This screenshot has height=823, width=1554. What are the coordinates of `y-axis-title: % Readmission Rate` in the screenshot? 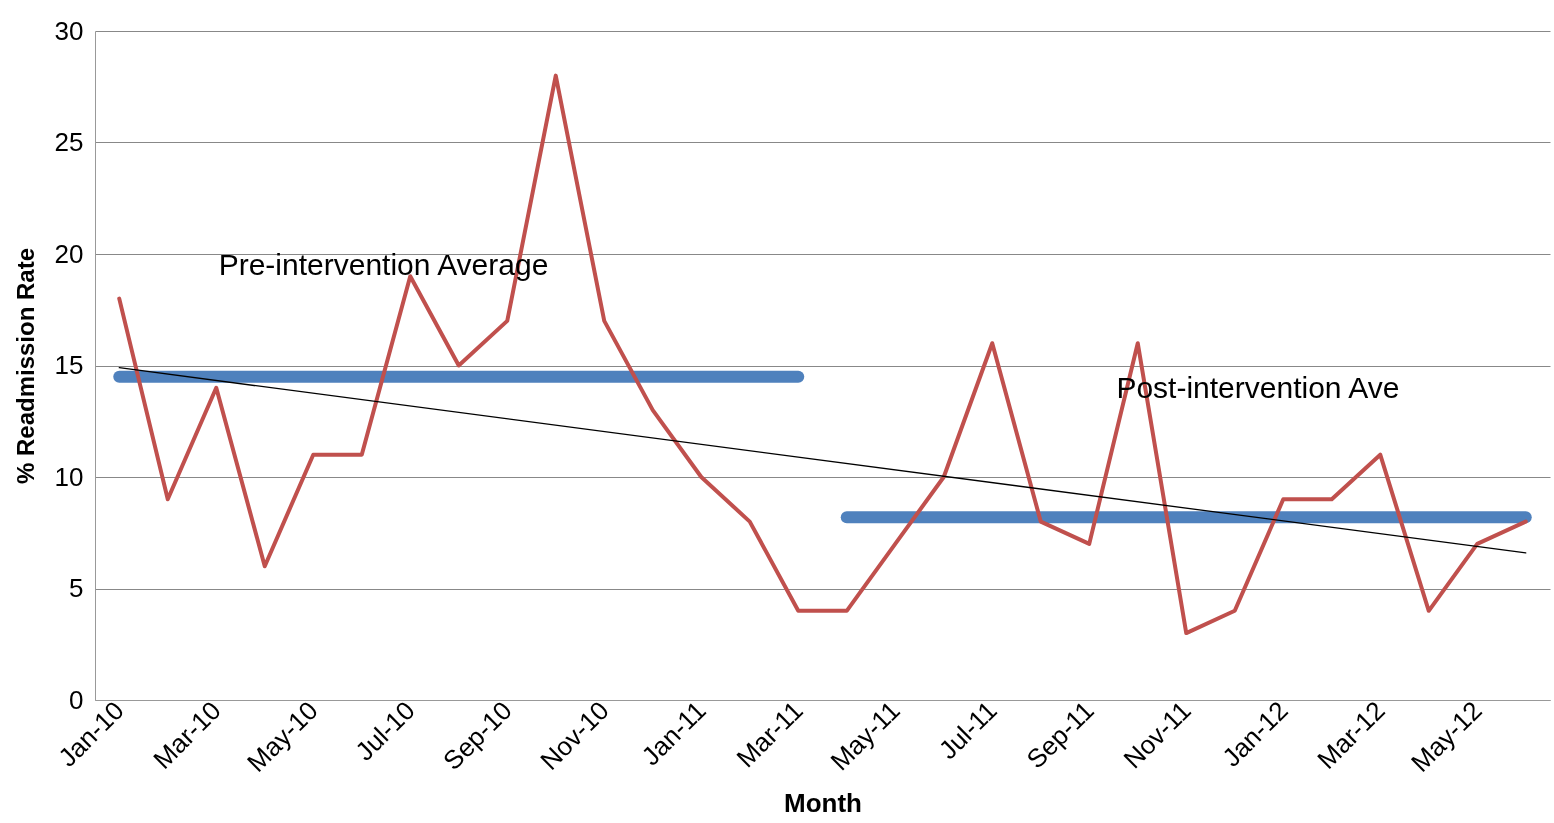 It's located at (25, 366).